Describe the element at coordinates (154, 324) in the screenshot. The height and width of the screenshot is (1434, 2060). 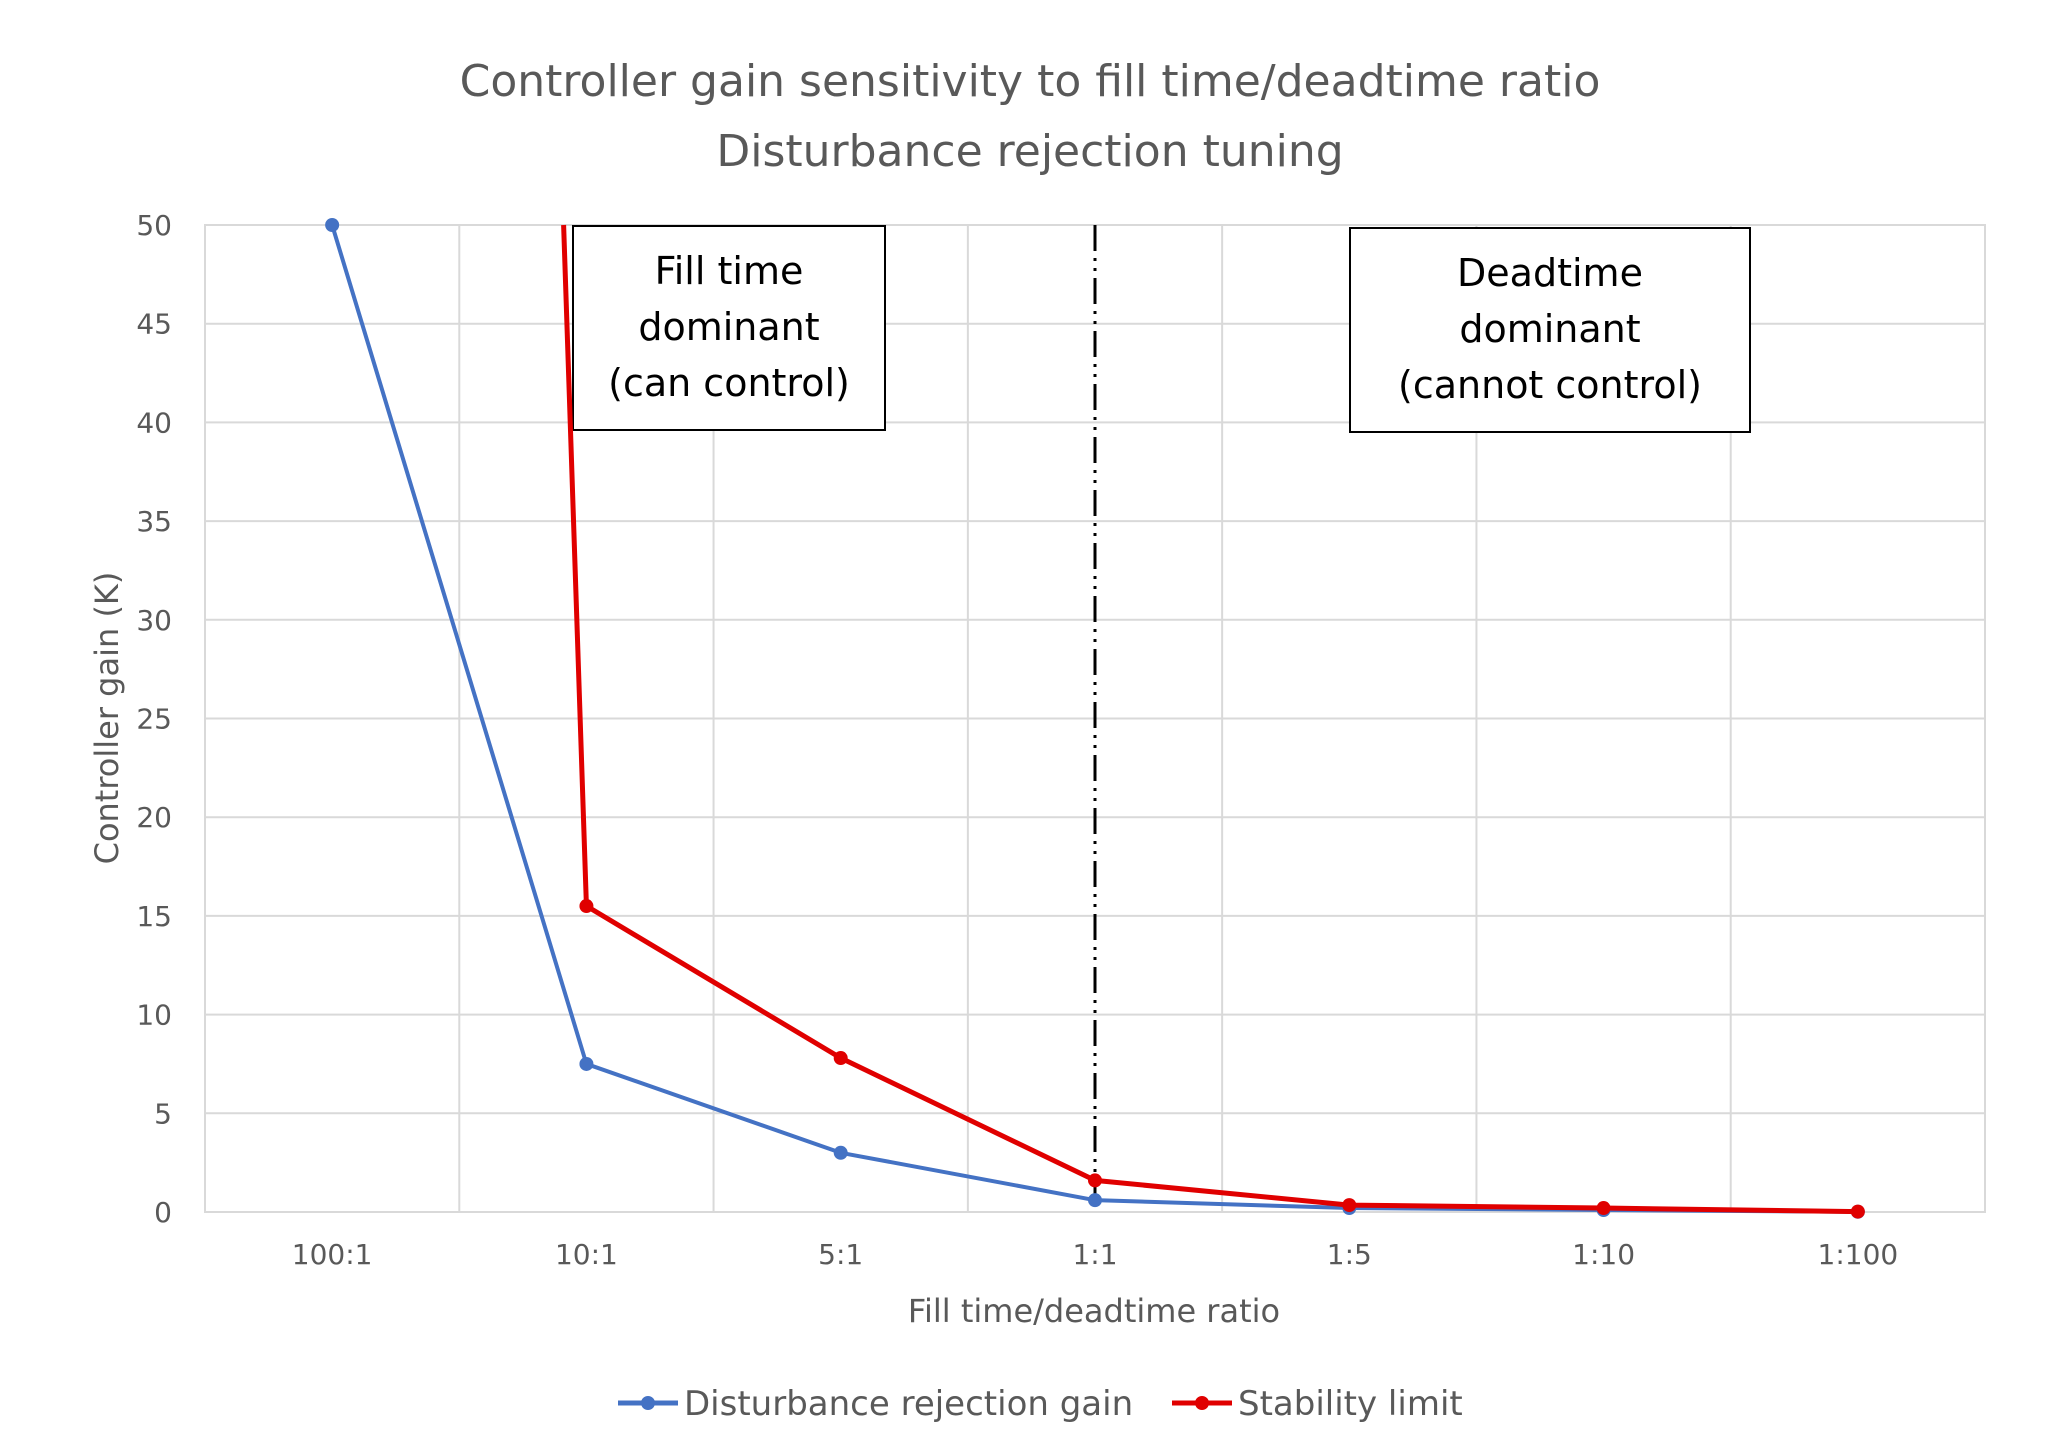
I see `y-tick-label: 45` at that location.